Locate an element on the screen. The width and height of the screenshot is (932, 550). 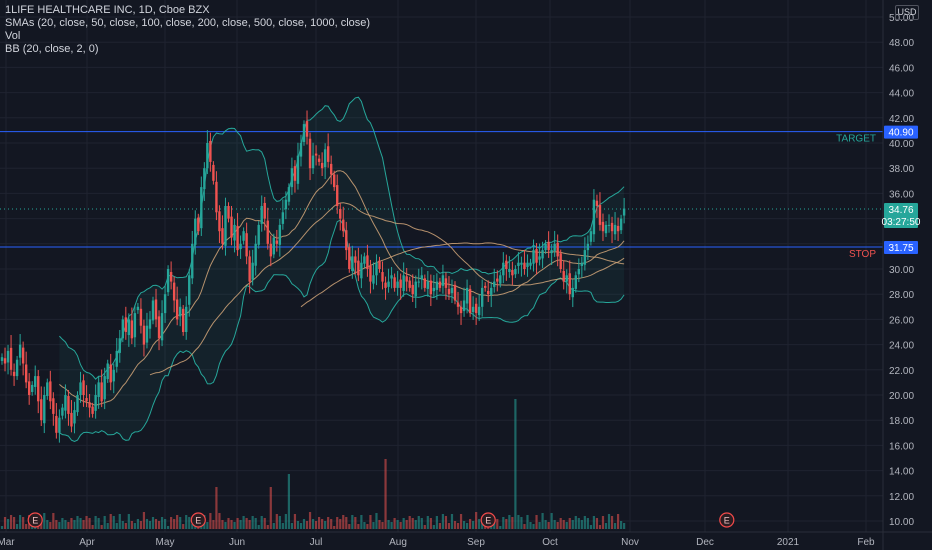
price-tick-label: 38.00 is located at coordinates (901, 169).